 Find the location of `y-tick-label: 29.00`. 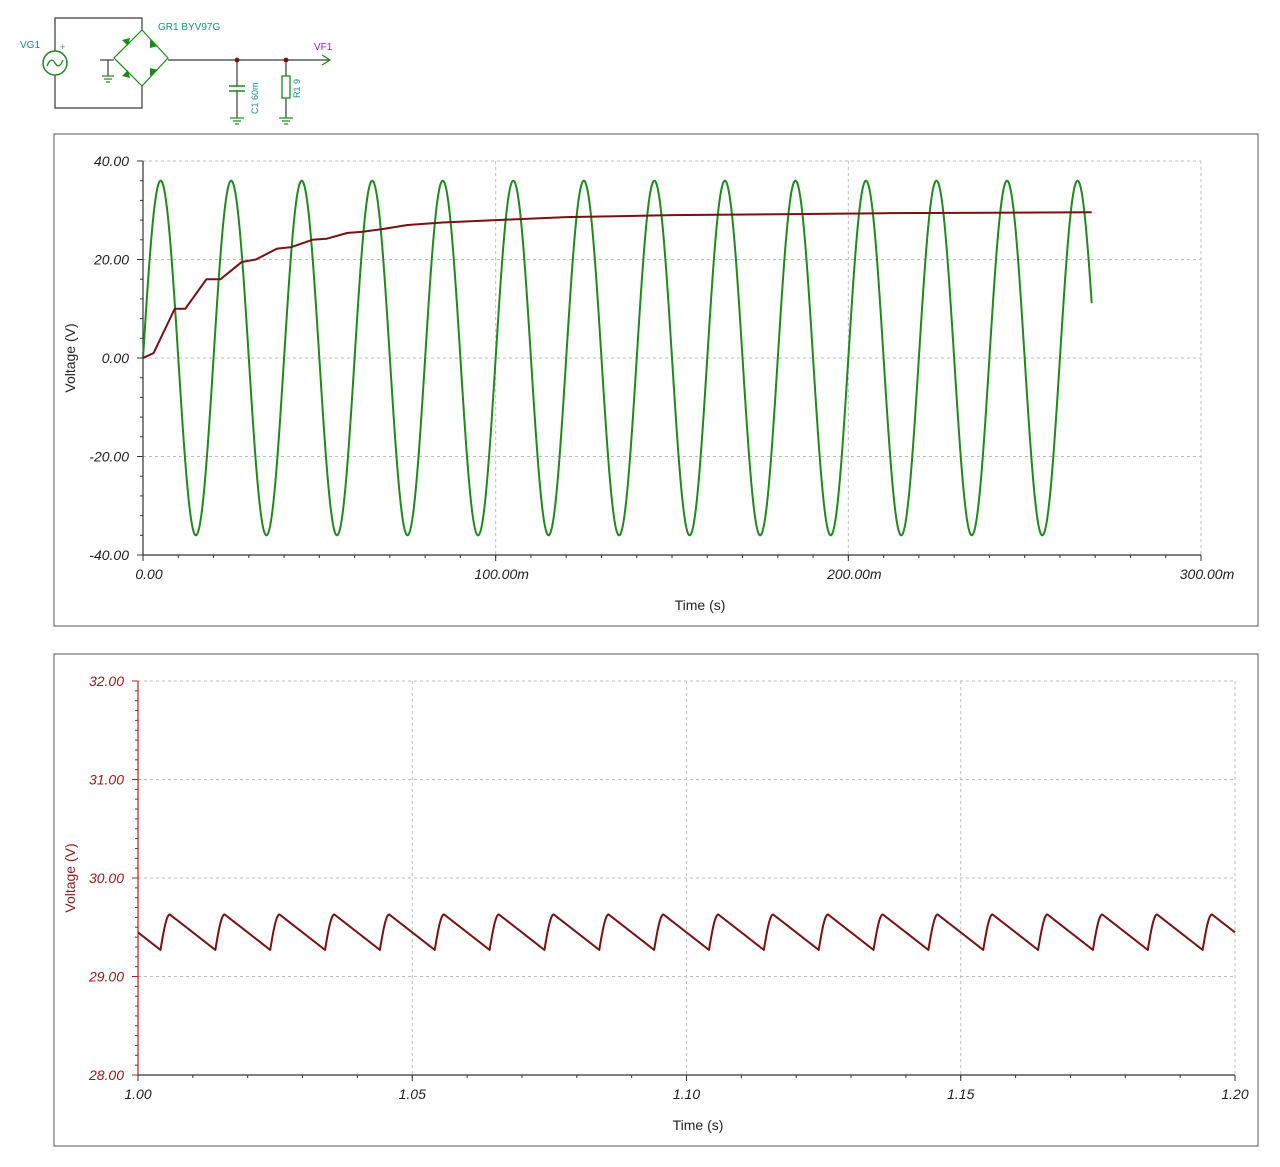

y-tick-label: 29.00 is located at coordinates (106, 977).